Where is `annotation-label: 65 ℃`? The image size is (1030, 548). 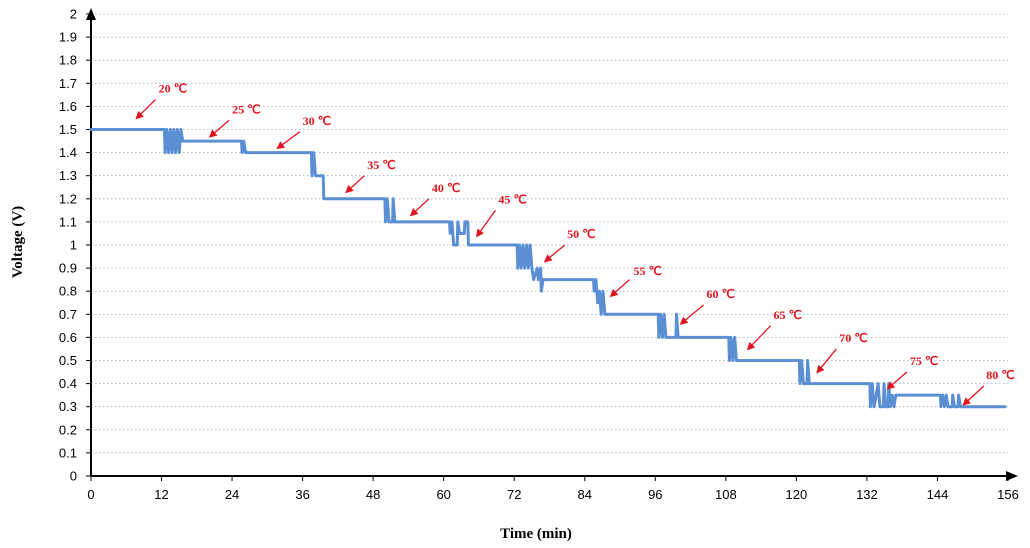 annotation-label: 65 ℃ is located at coordinates (787, 315).